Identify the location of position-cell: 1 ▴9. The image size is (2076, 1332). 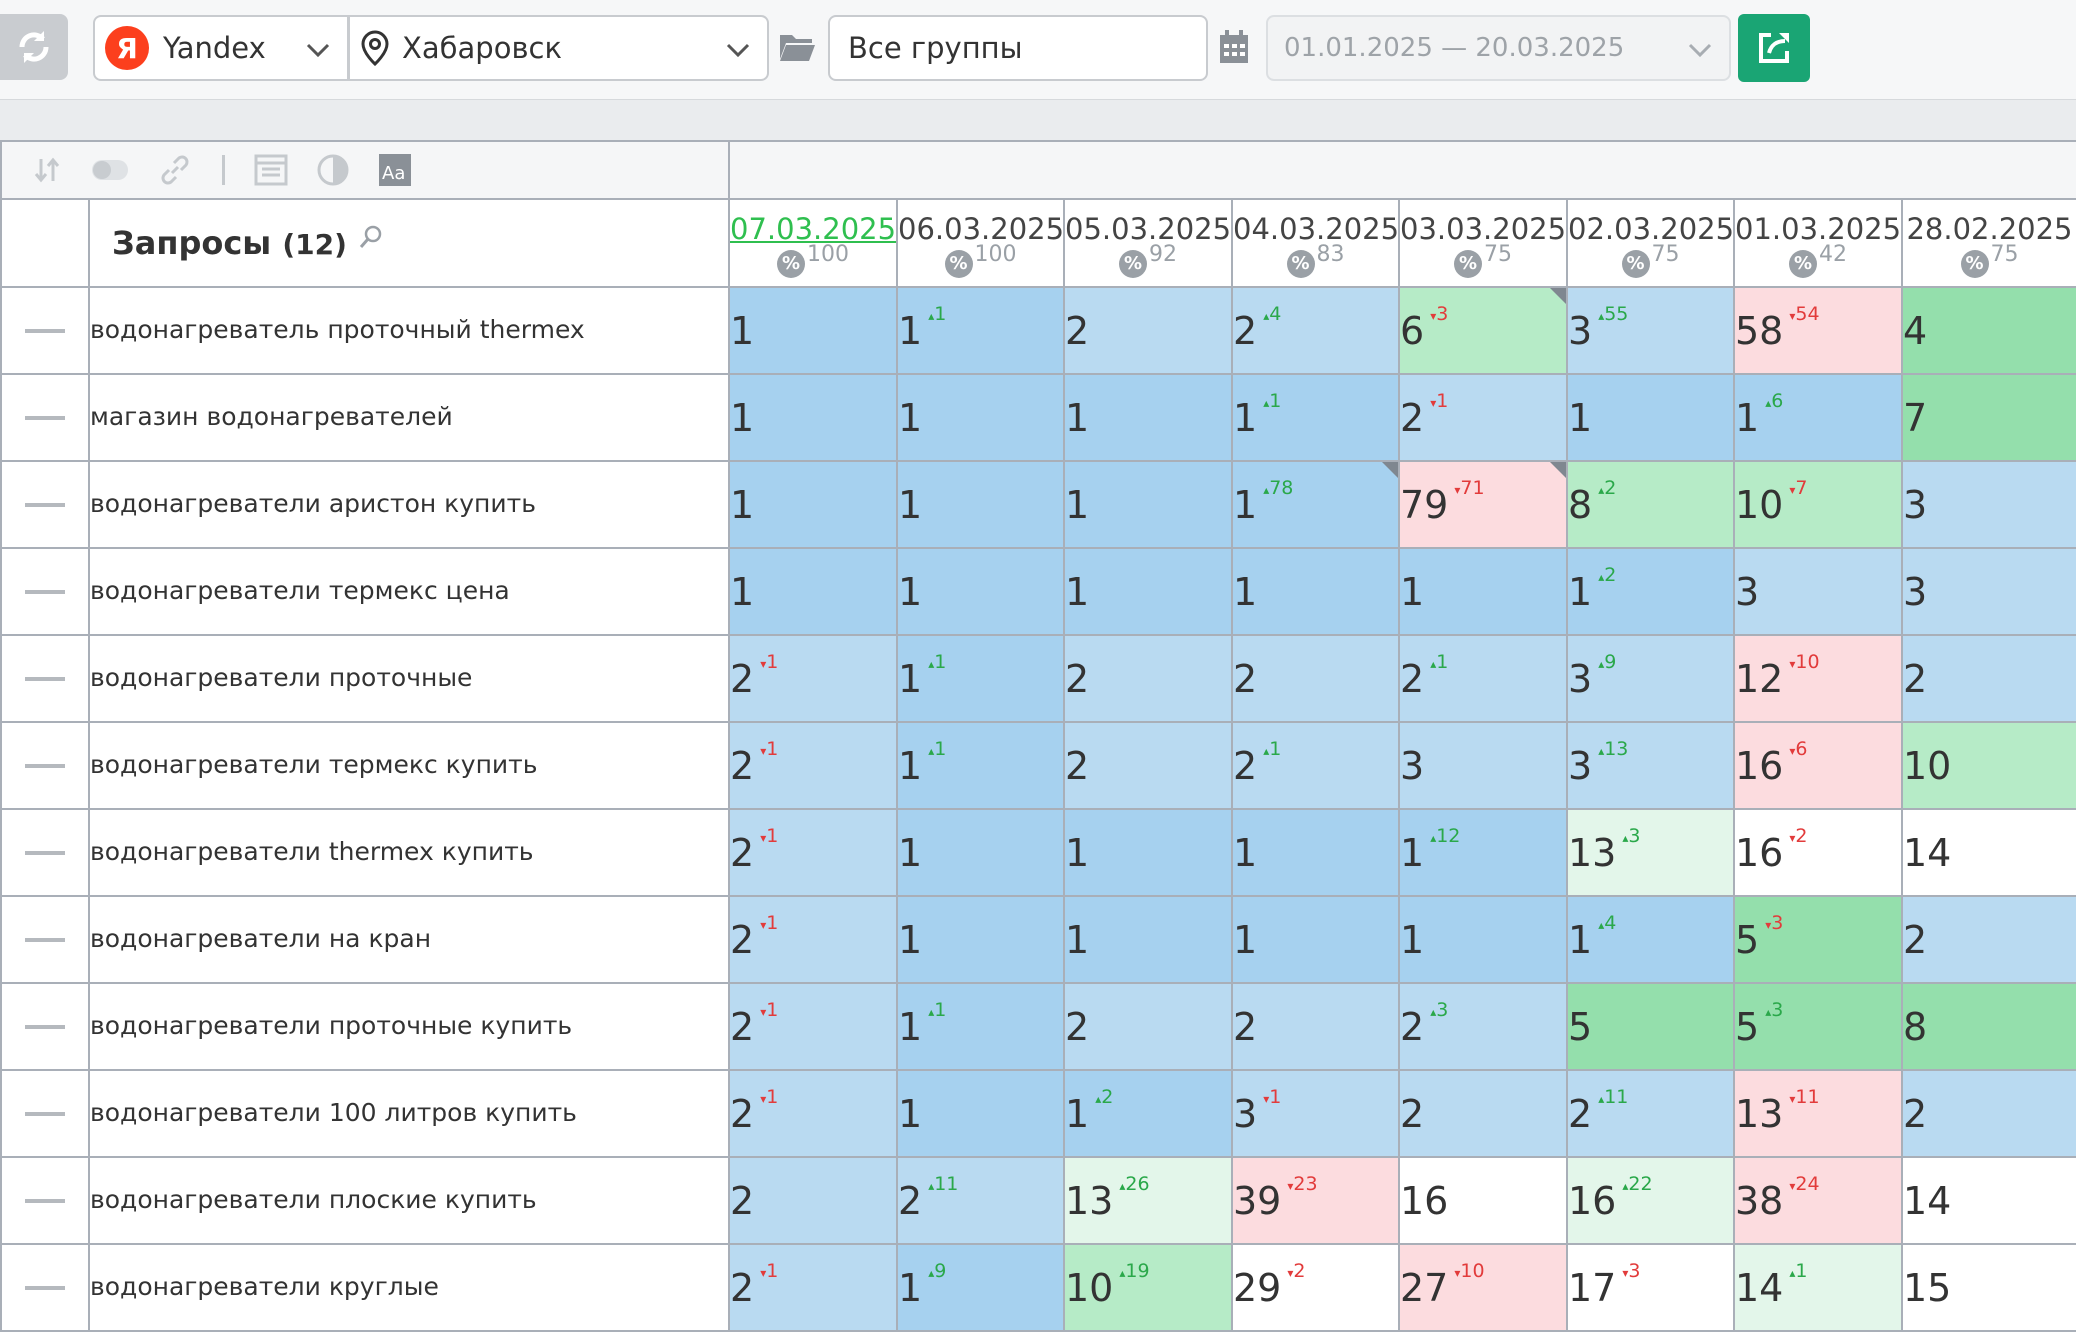
(980, 1287).